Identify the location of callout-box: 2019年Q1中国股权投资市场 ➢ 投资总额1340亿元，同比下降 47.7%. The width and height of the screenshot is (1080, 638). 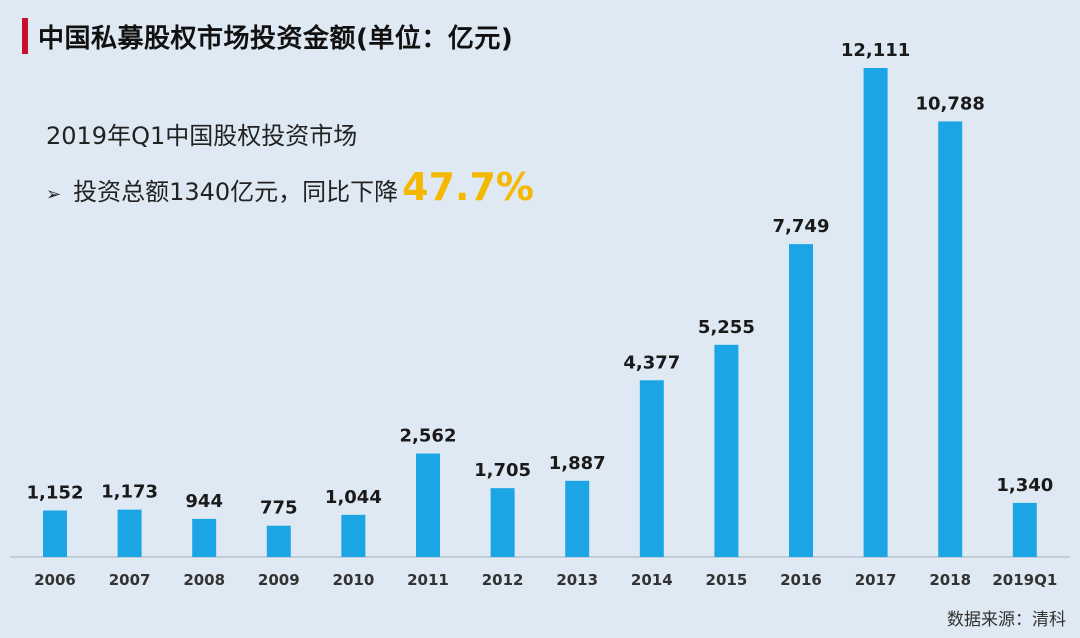
(290, 162).